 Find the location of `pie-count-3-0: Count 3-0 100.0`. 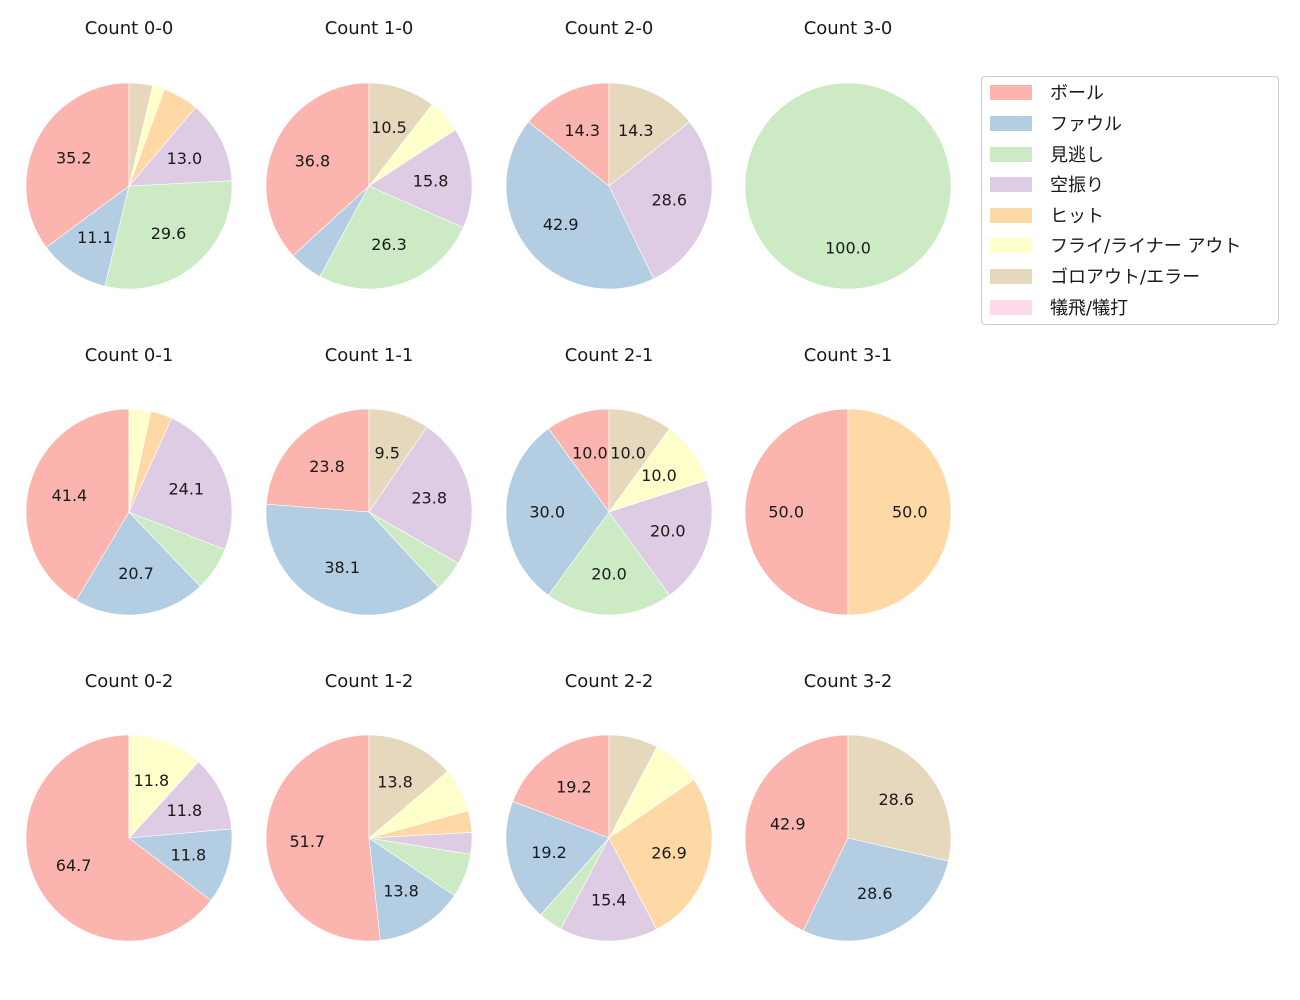

pie-count-3-0: Count 3-0 100.0 is located at coordinates (848, 154).